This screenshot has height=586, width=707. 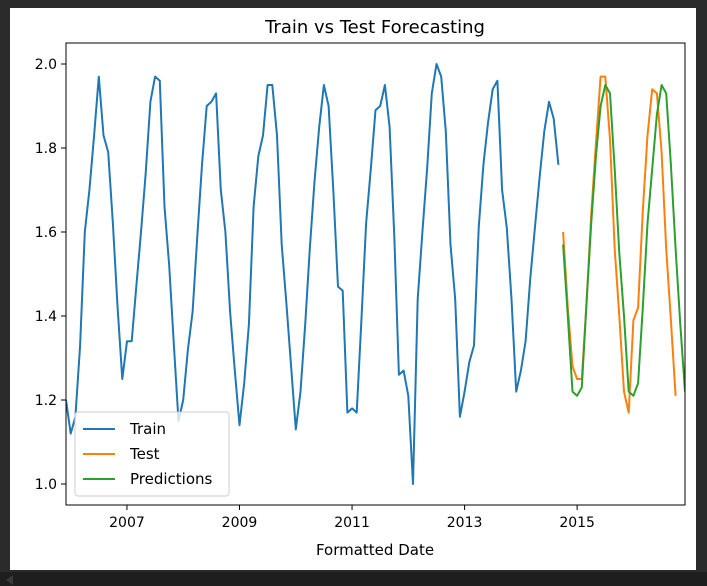 What do you see at coordinates (46, 485) in the screenshot?
I see `y-tick-label: 1.0` at bounding box center [46, 485].